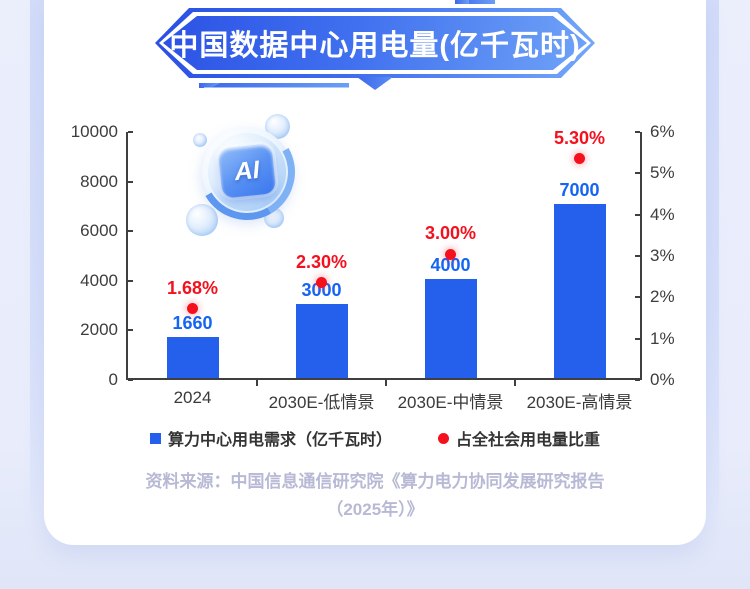 The height and width of the screenshot is (589, 750). I want to click on left-axis-tick-label: 4000, so click(99, 280).